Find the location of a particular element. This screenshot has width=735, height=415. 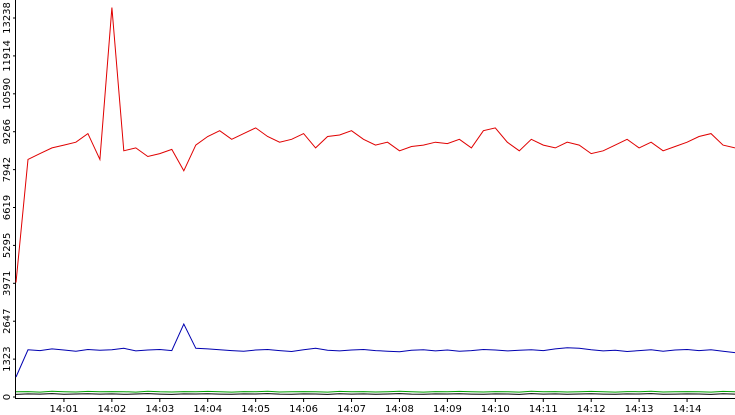

y-tick-label: 6619 is located at coordinates (7, 207).